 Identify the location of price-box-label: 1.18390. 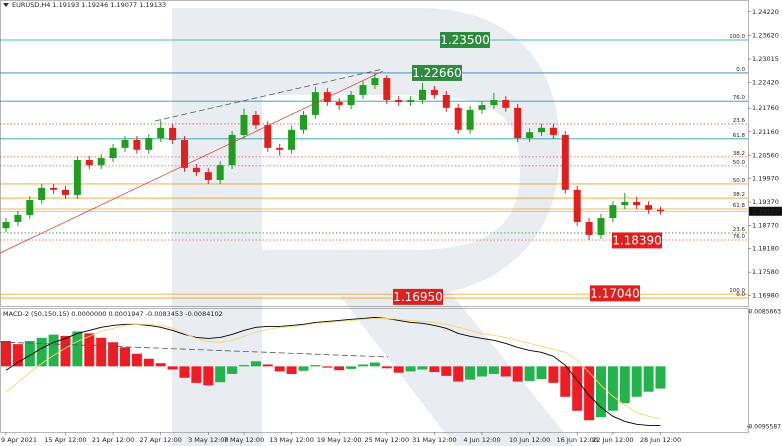
(637, 240).